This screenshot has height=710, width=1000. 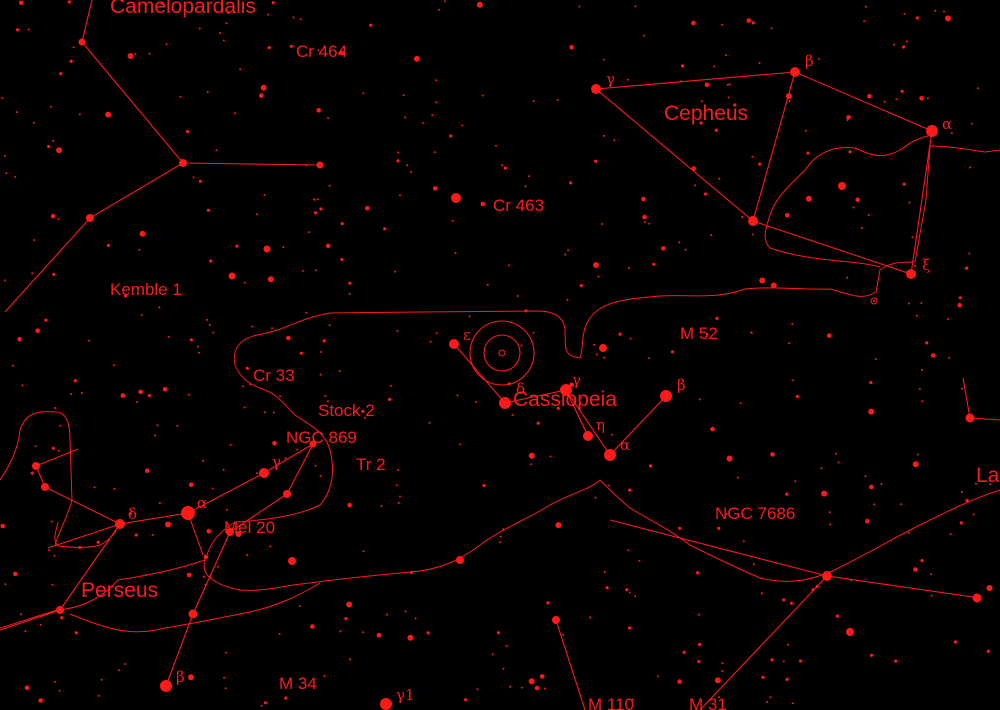 I want to click on perseus-arm, so click(x=84, y=536).